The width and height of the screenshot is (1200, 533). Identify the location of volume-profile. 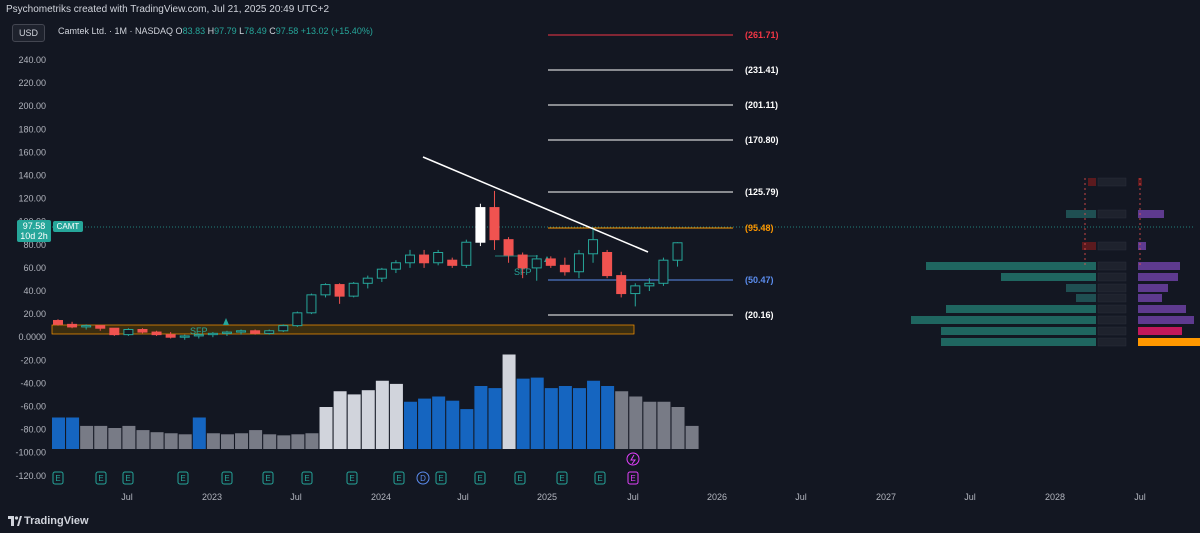
(1055, 262).